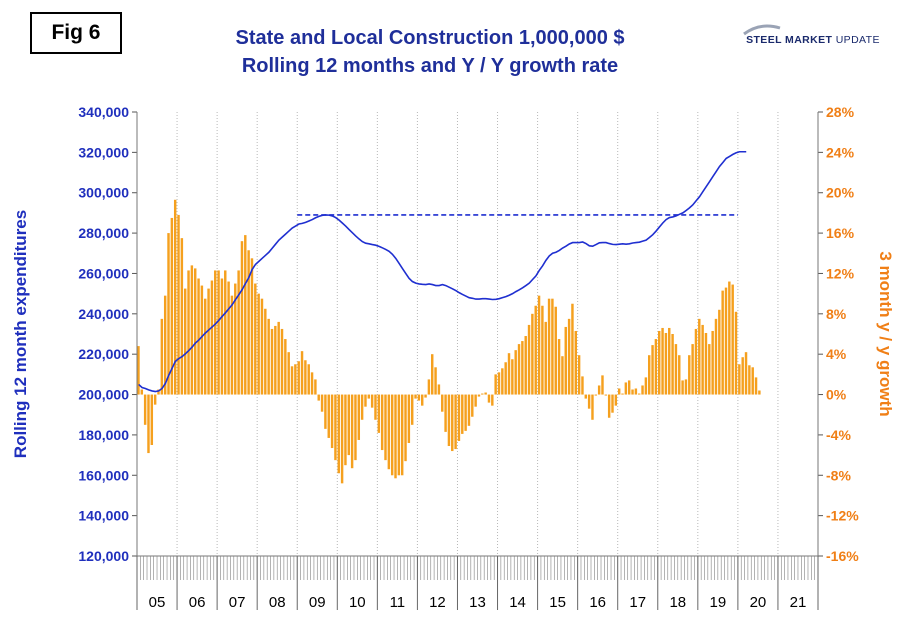 This screenshot has width=910, height=622. What do you see at coordinates (842, 516) in the screenshot?
I see `right-axis-tick-label: -12%` at bounding box center [842, 516].